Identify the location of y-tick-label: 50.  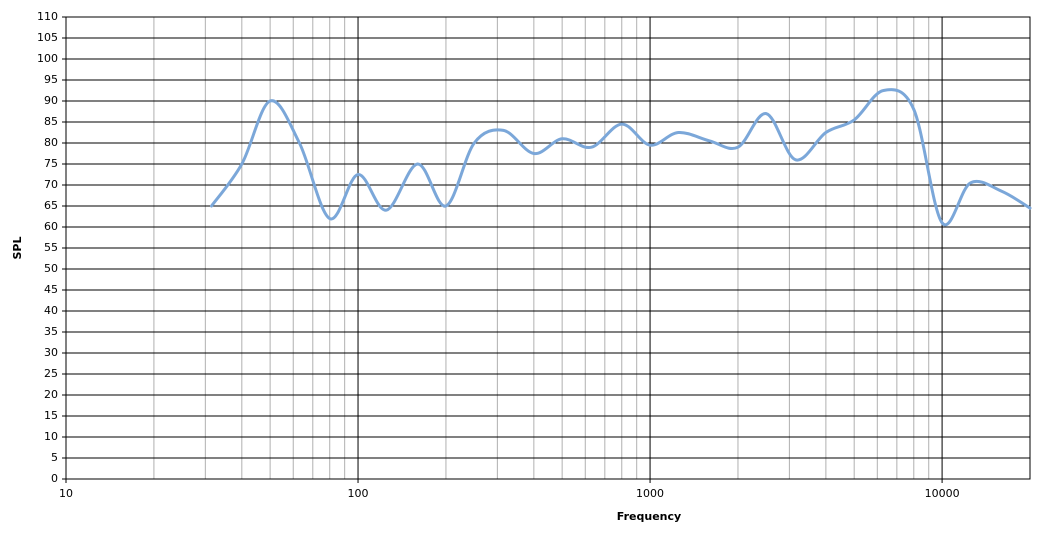
(51, 268).